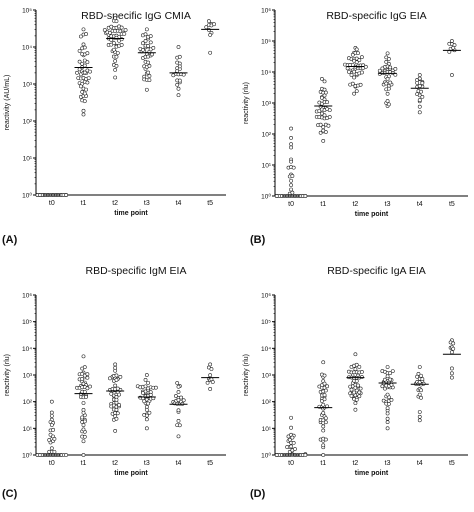  Describe the element at coordinates (323, 204) in the screenshot. I see `x-tick-label: t1` at that location.